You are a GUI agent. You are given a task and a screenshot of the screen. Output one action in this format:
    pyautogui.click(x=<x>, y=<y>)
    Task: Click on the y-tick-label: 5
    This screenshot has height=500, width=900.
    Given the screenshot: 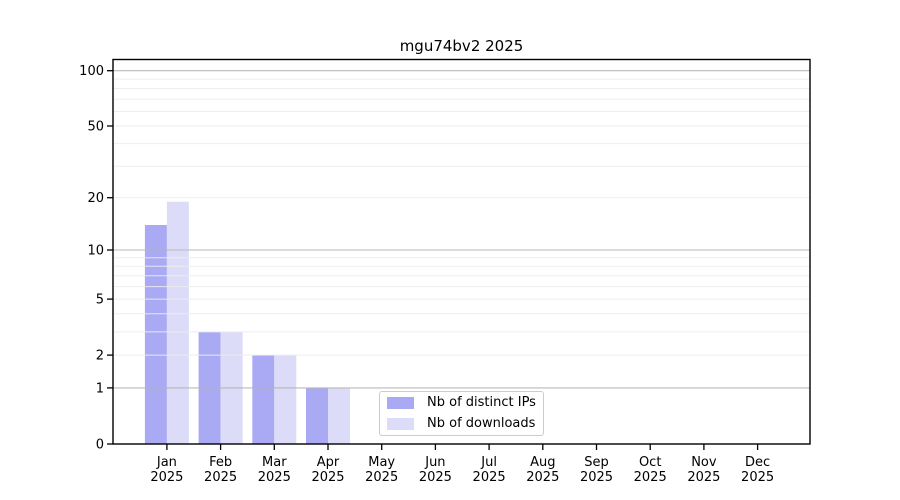 What is the action you would take?
    pyautogui.click(x=100, y=300)
    